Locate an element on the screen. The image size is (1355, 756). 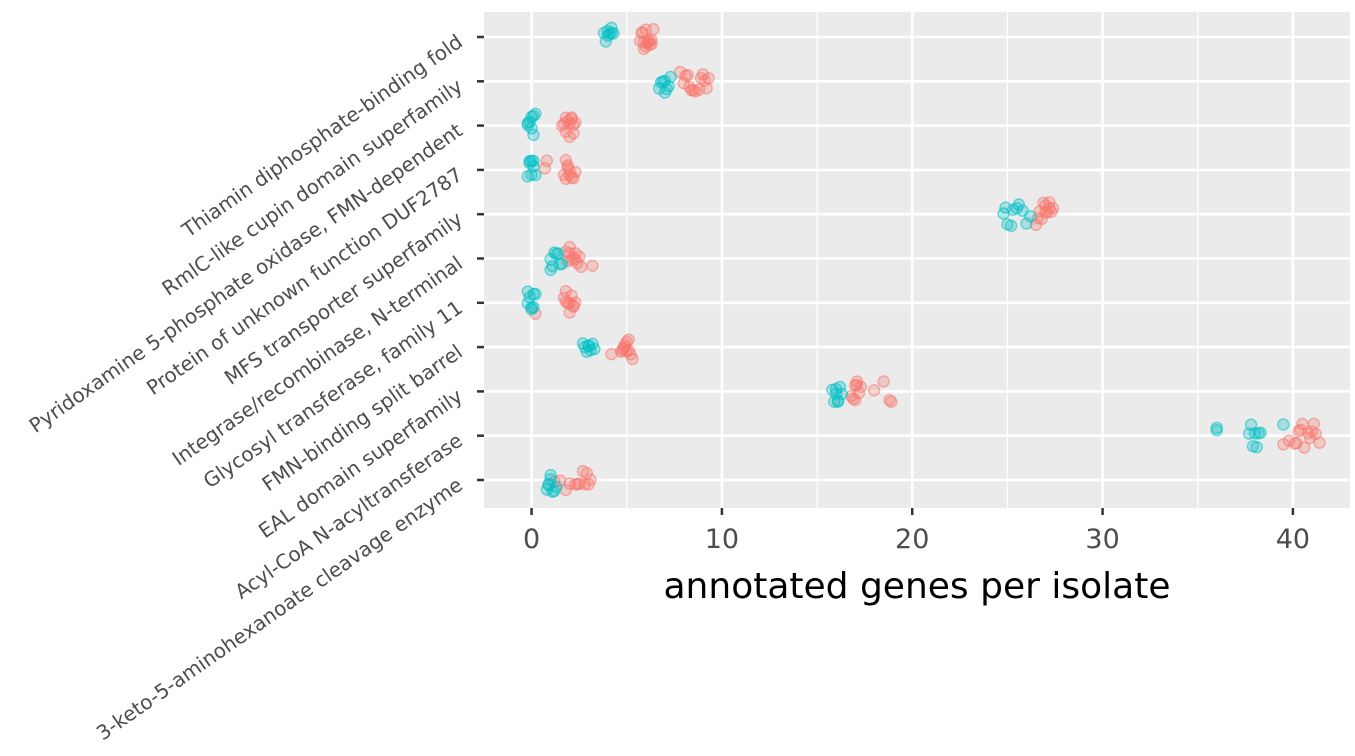
x-axis-title: annotated genes per isolate is located at coordinates (917, 586).